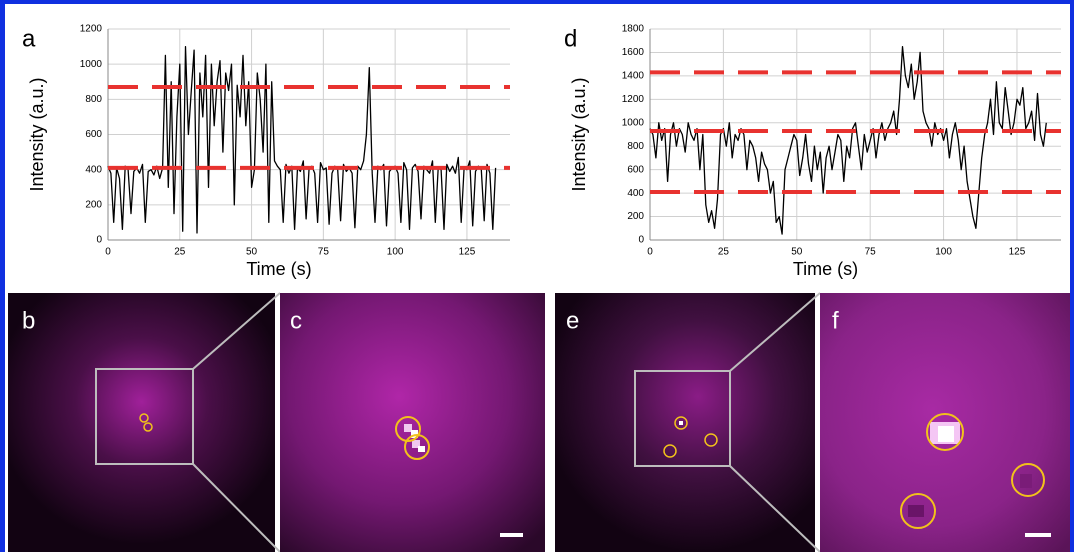 Image resolution: width=1074 pixels, height=552 pixels. Describe the element at coordinates (537, 2) in the screenshot. I see `border-top` at that location.